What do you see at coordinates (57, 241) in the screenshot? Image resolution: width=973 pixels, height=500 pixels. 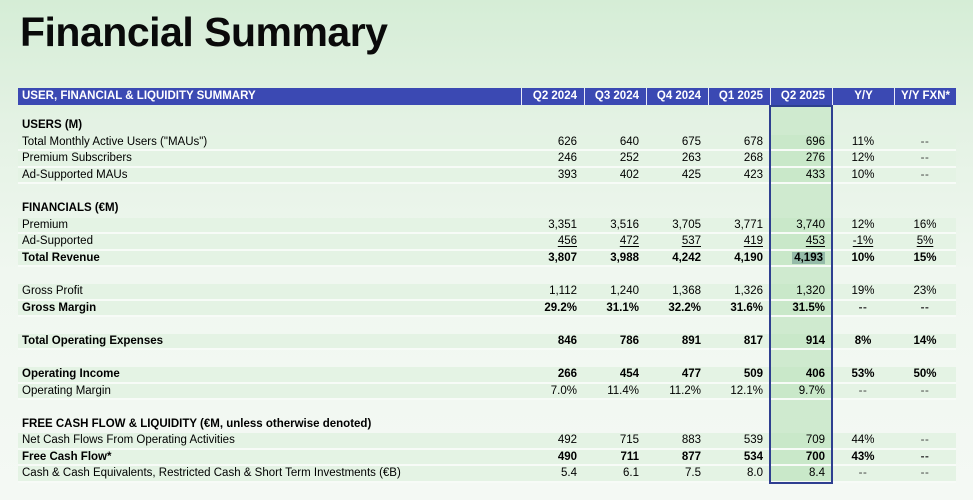 I see `row-label: Ad-Supported` at bounding box center [57, 241].